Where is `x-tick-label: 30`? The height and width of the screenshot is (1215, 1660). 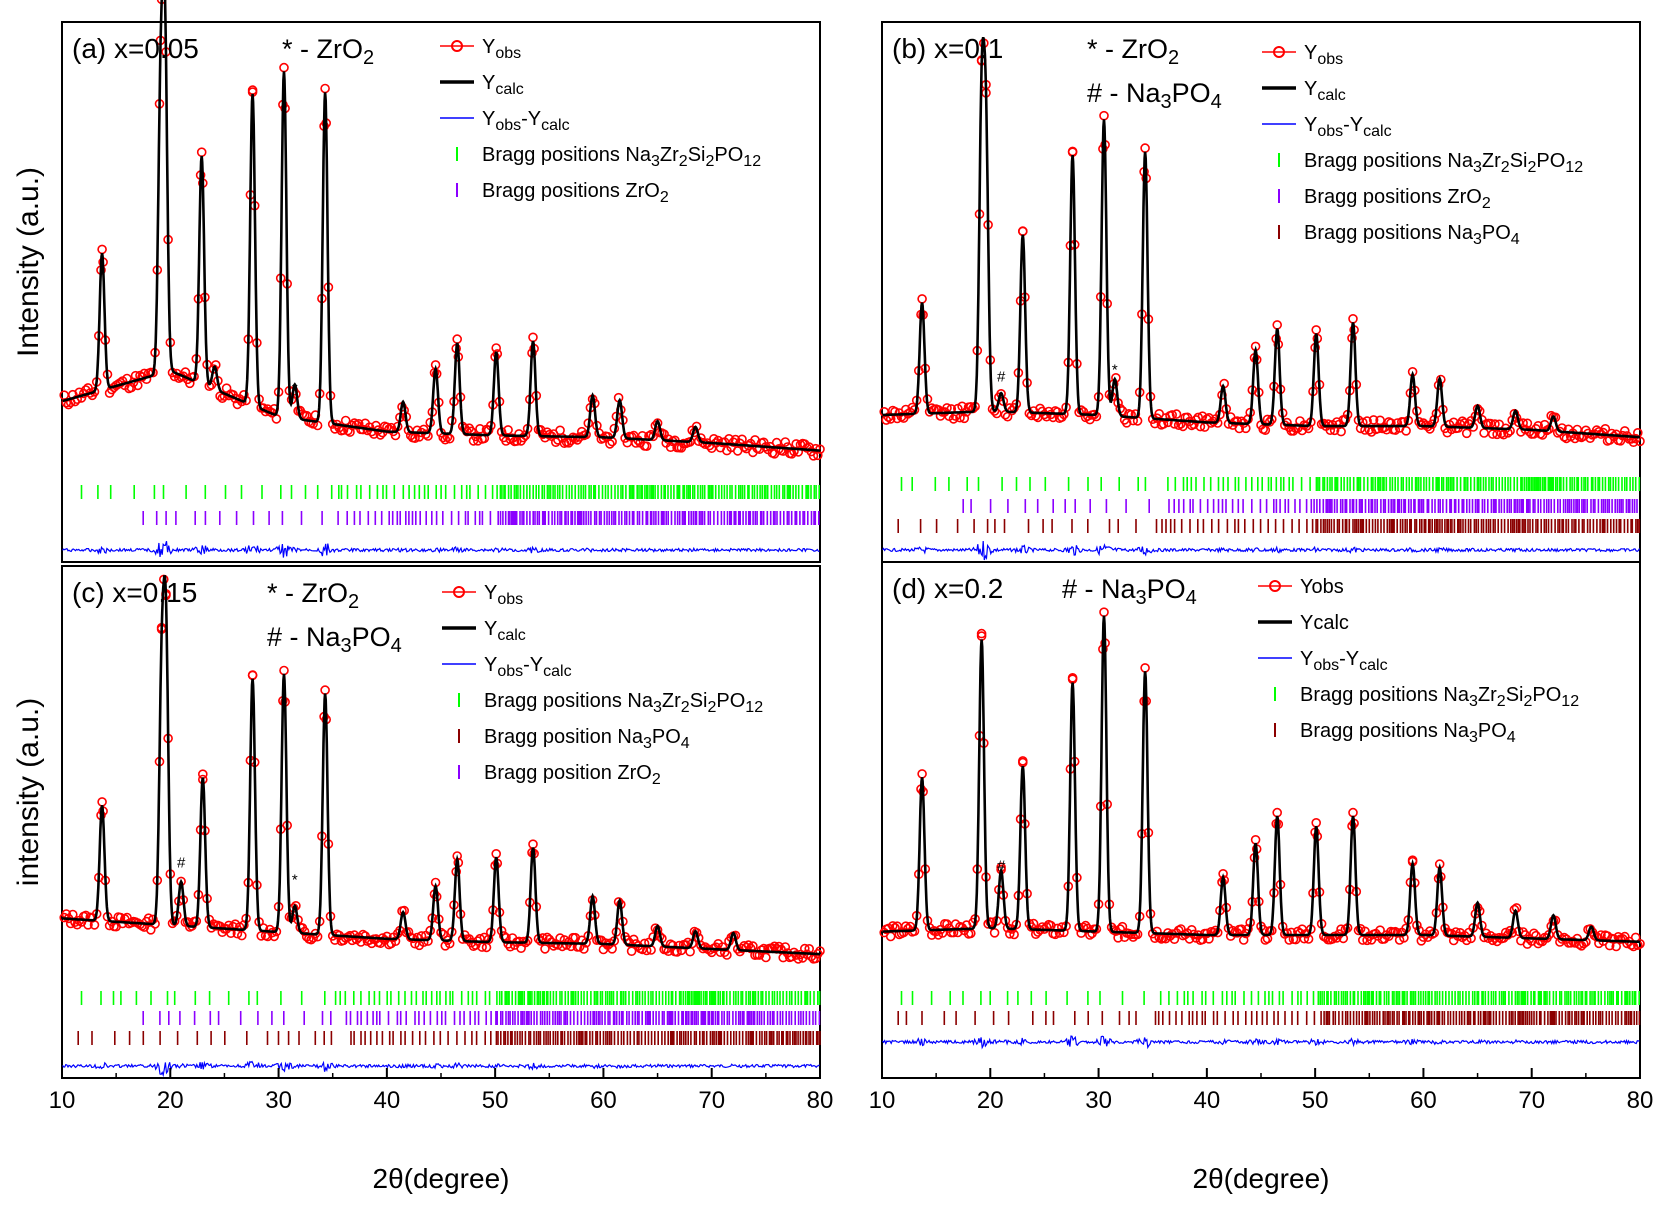 x-tick-label: 30 is located at coordinates (1098, 1100).